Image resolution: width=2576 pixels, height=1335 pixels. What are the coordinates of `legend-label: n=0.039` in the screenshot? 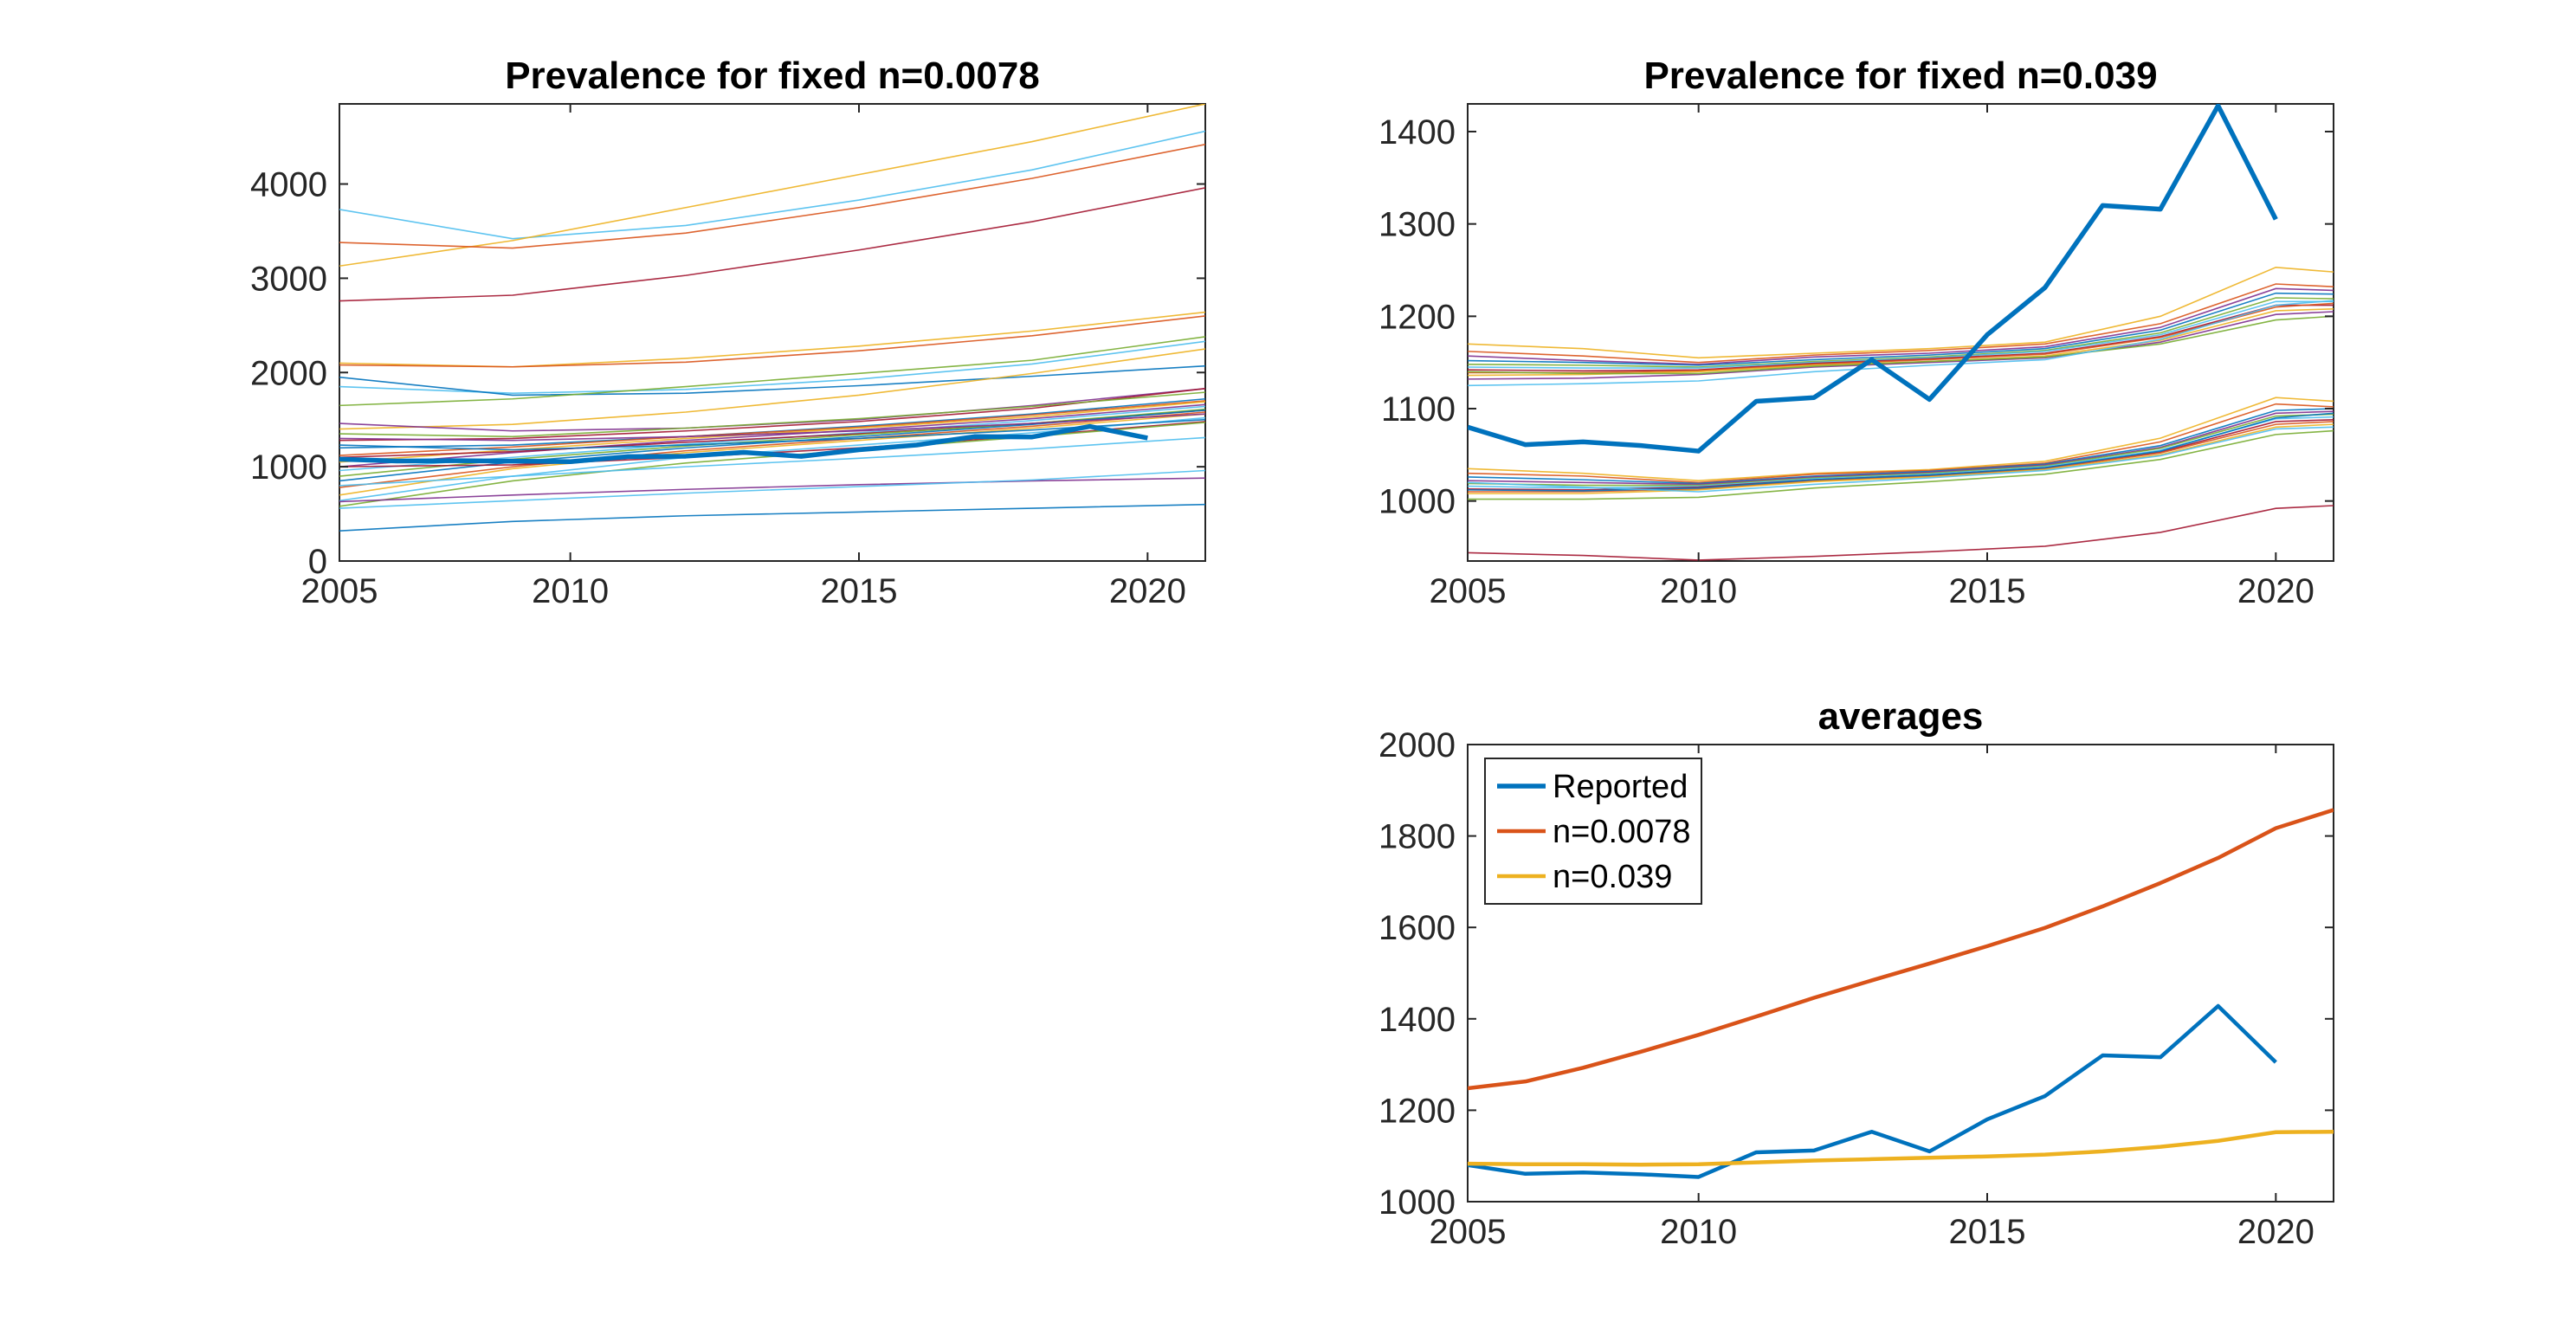 It's located at (1612, 877).